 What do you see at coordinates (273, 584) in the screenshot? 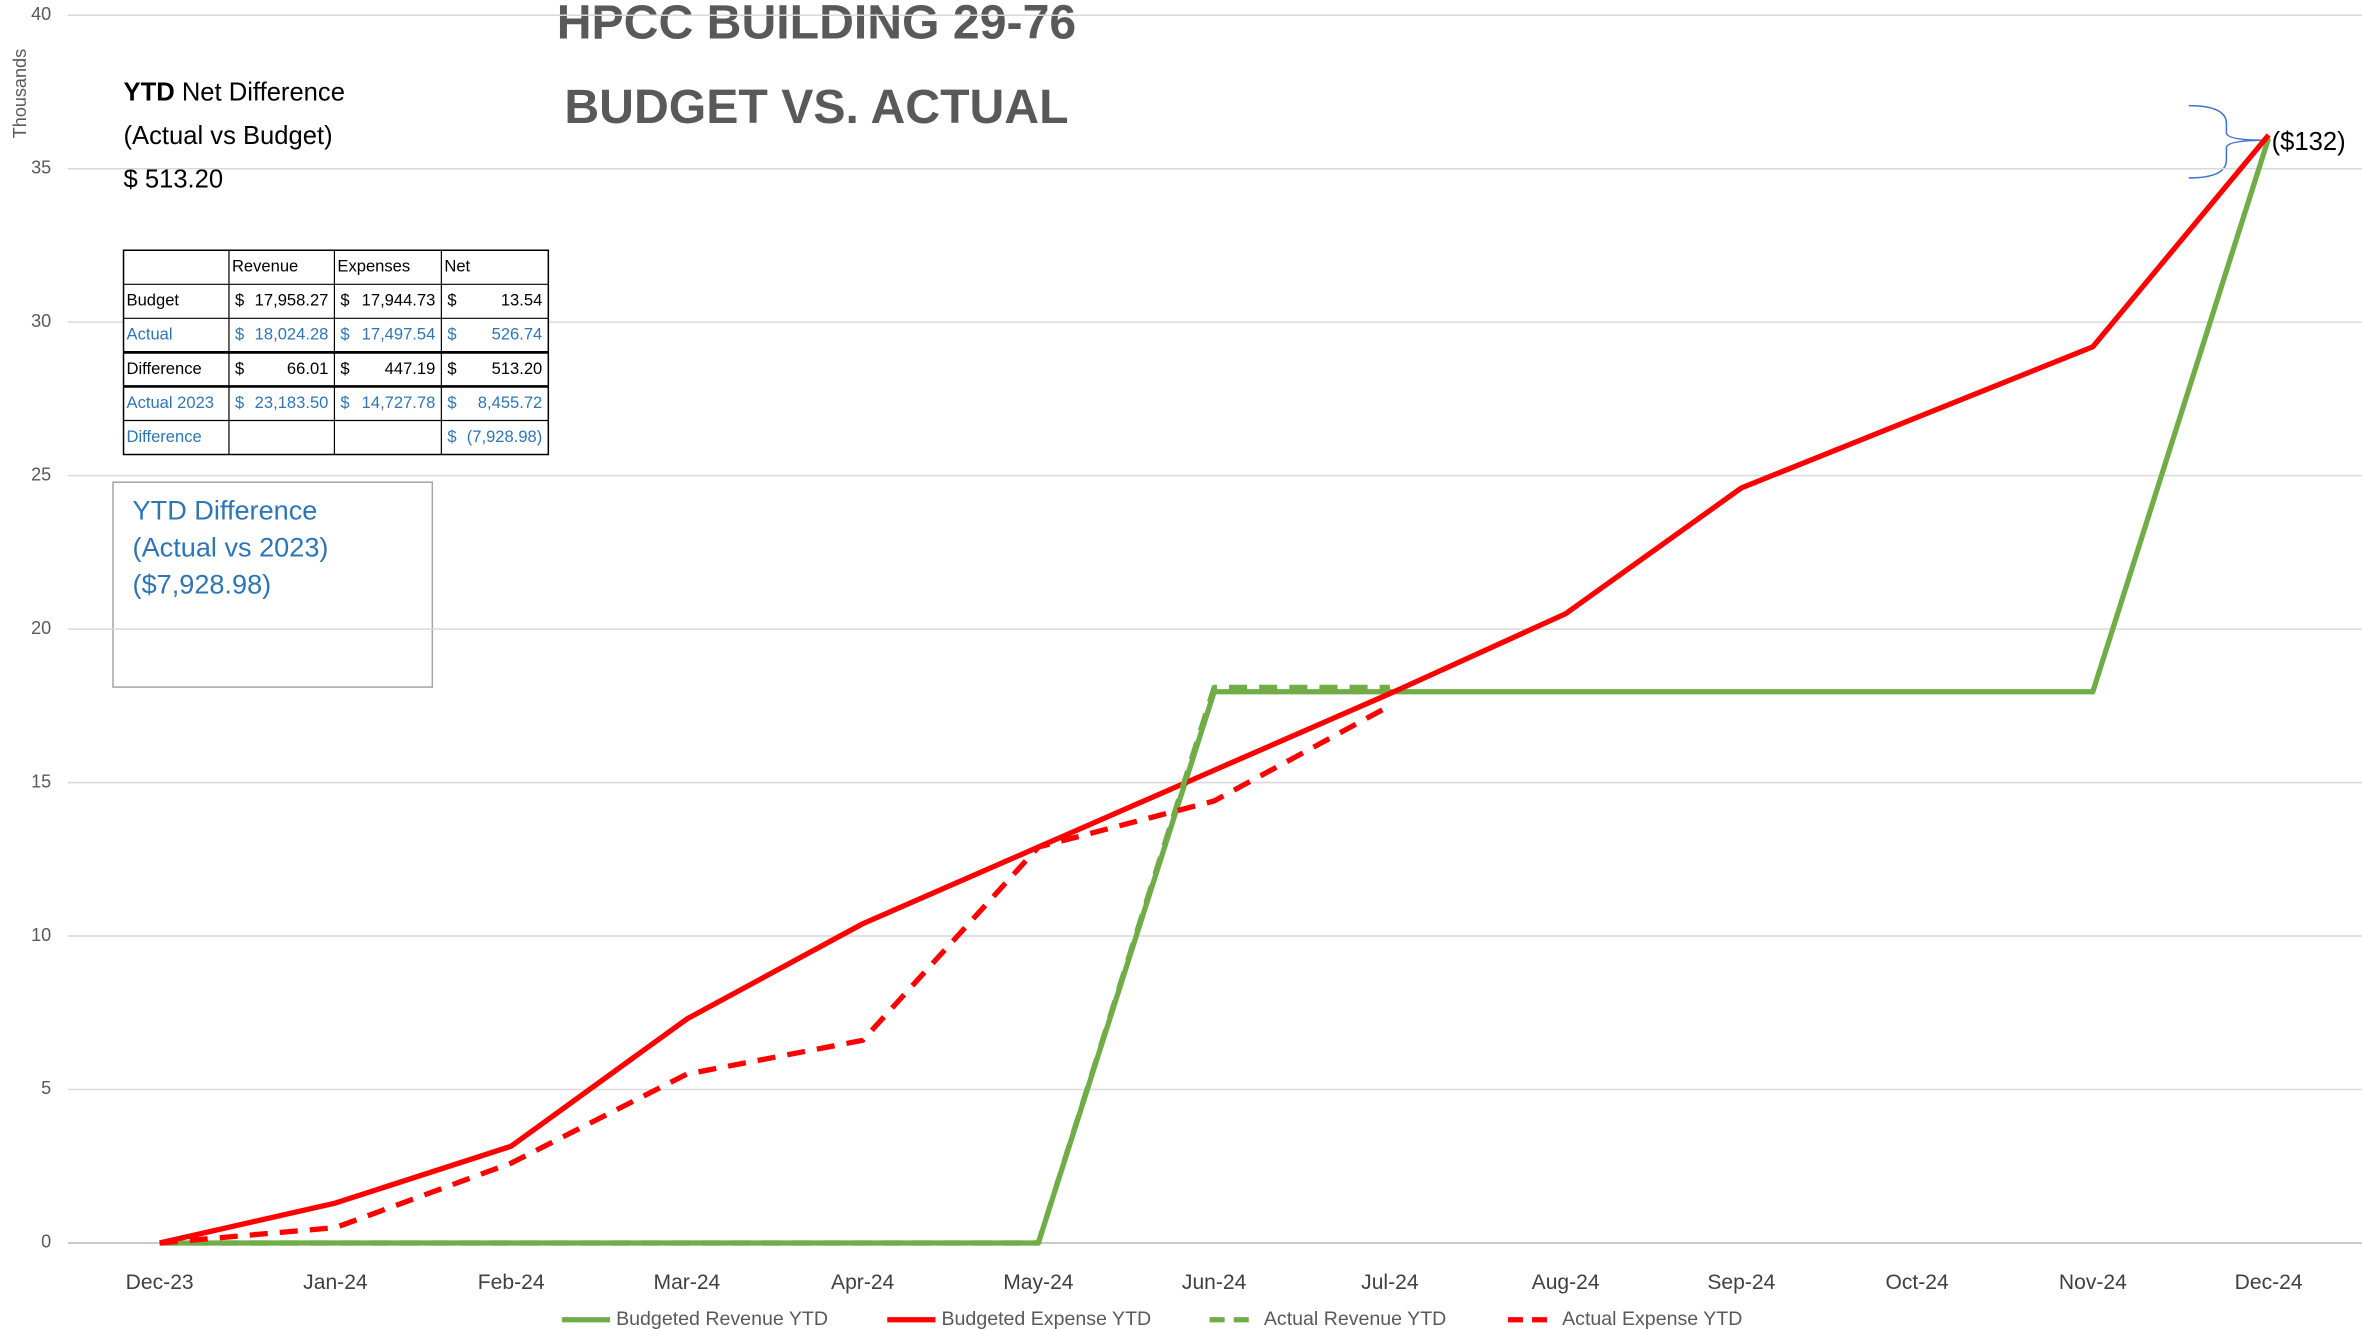
I see `diff-box` at bounding box center [273, 584].